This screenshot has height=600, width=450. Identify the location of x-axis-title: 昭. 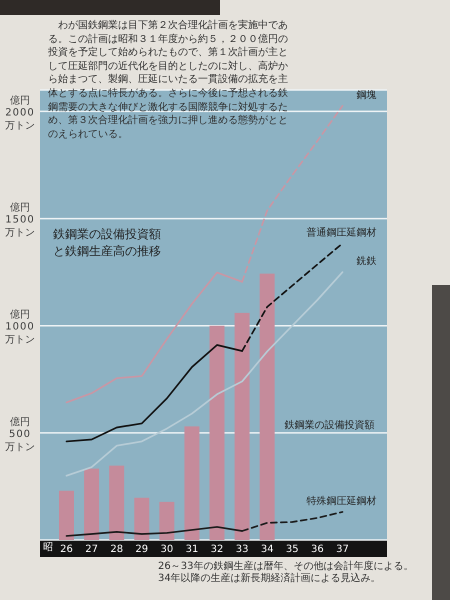
(48, 548).